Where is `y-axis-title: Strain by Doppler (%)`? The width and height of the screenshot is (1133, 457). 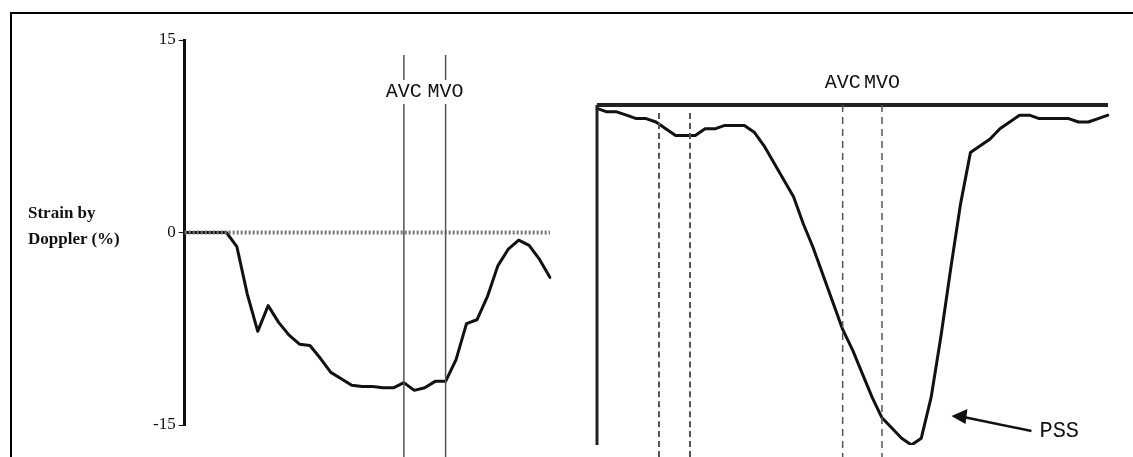
y-axis-title: Strain by Doppler (%) is located at coordinates (74, 226).